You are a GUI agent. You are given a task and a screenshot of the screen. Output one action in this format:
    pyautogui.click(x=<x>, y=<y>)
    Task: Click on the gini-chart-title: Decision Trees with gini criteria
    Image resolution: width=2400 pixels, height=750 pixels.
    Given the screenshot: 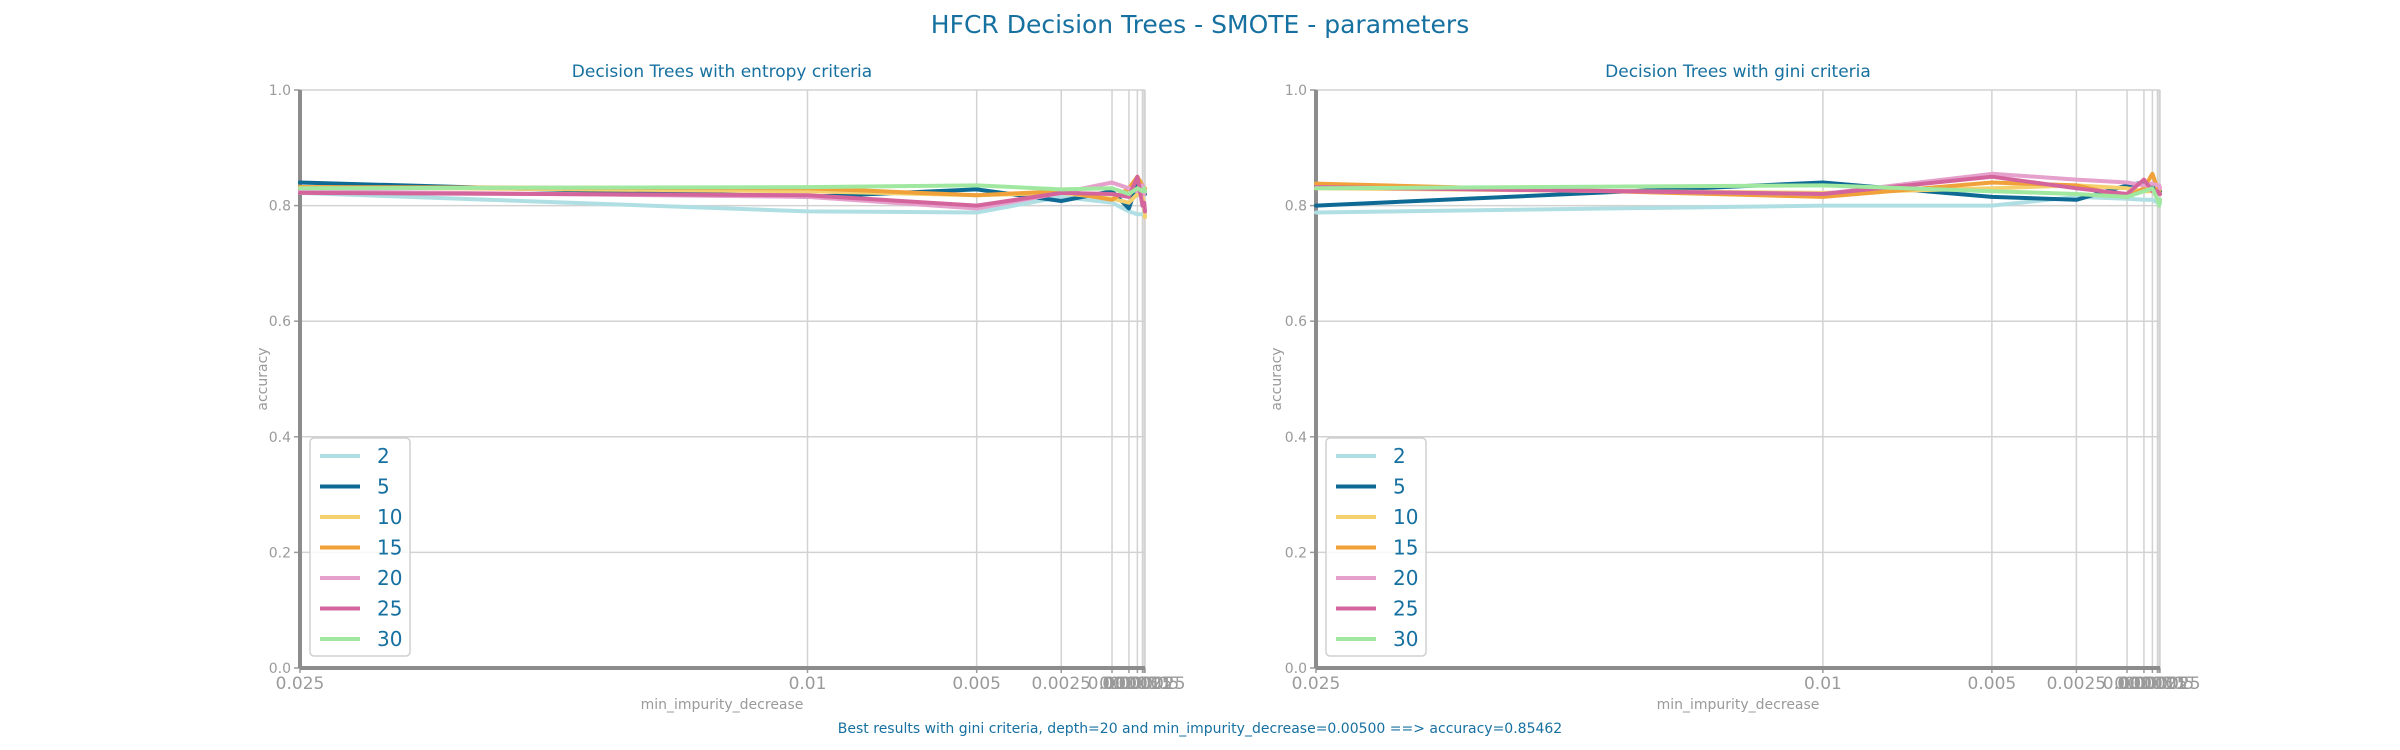 What is the action you would take?
    pyautogui.click(x=1738, y=72)
    